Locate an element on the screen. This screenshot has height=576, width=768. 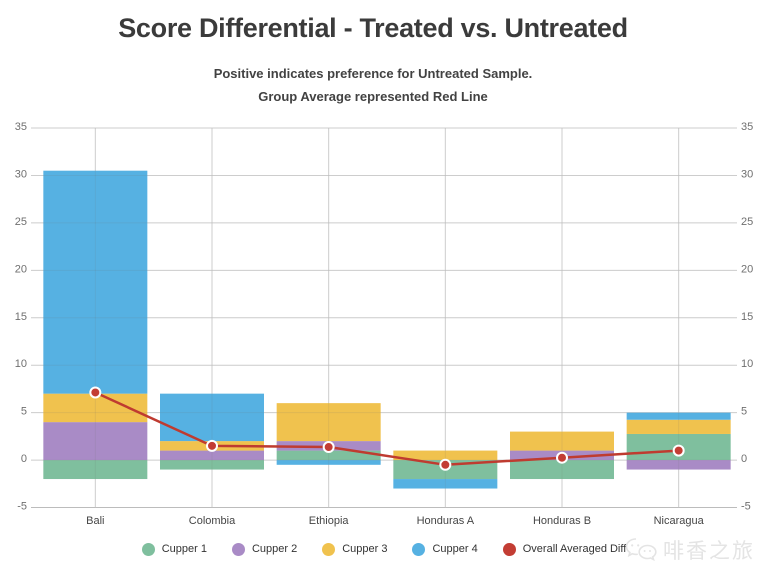
y-tick-label-right: 0 is located at coordinates (744, 459).